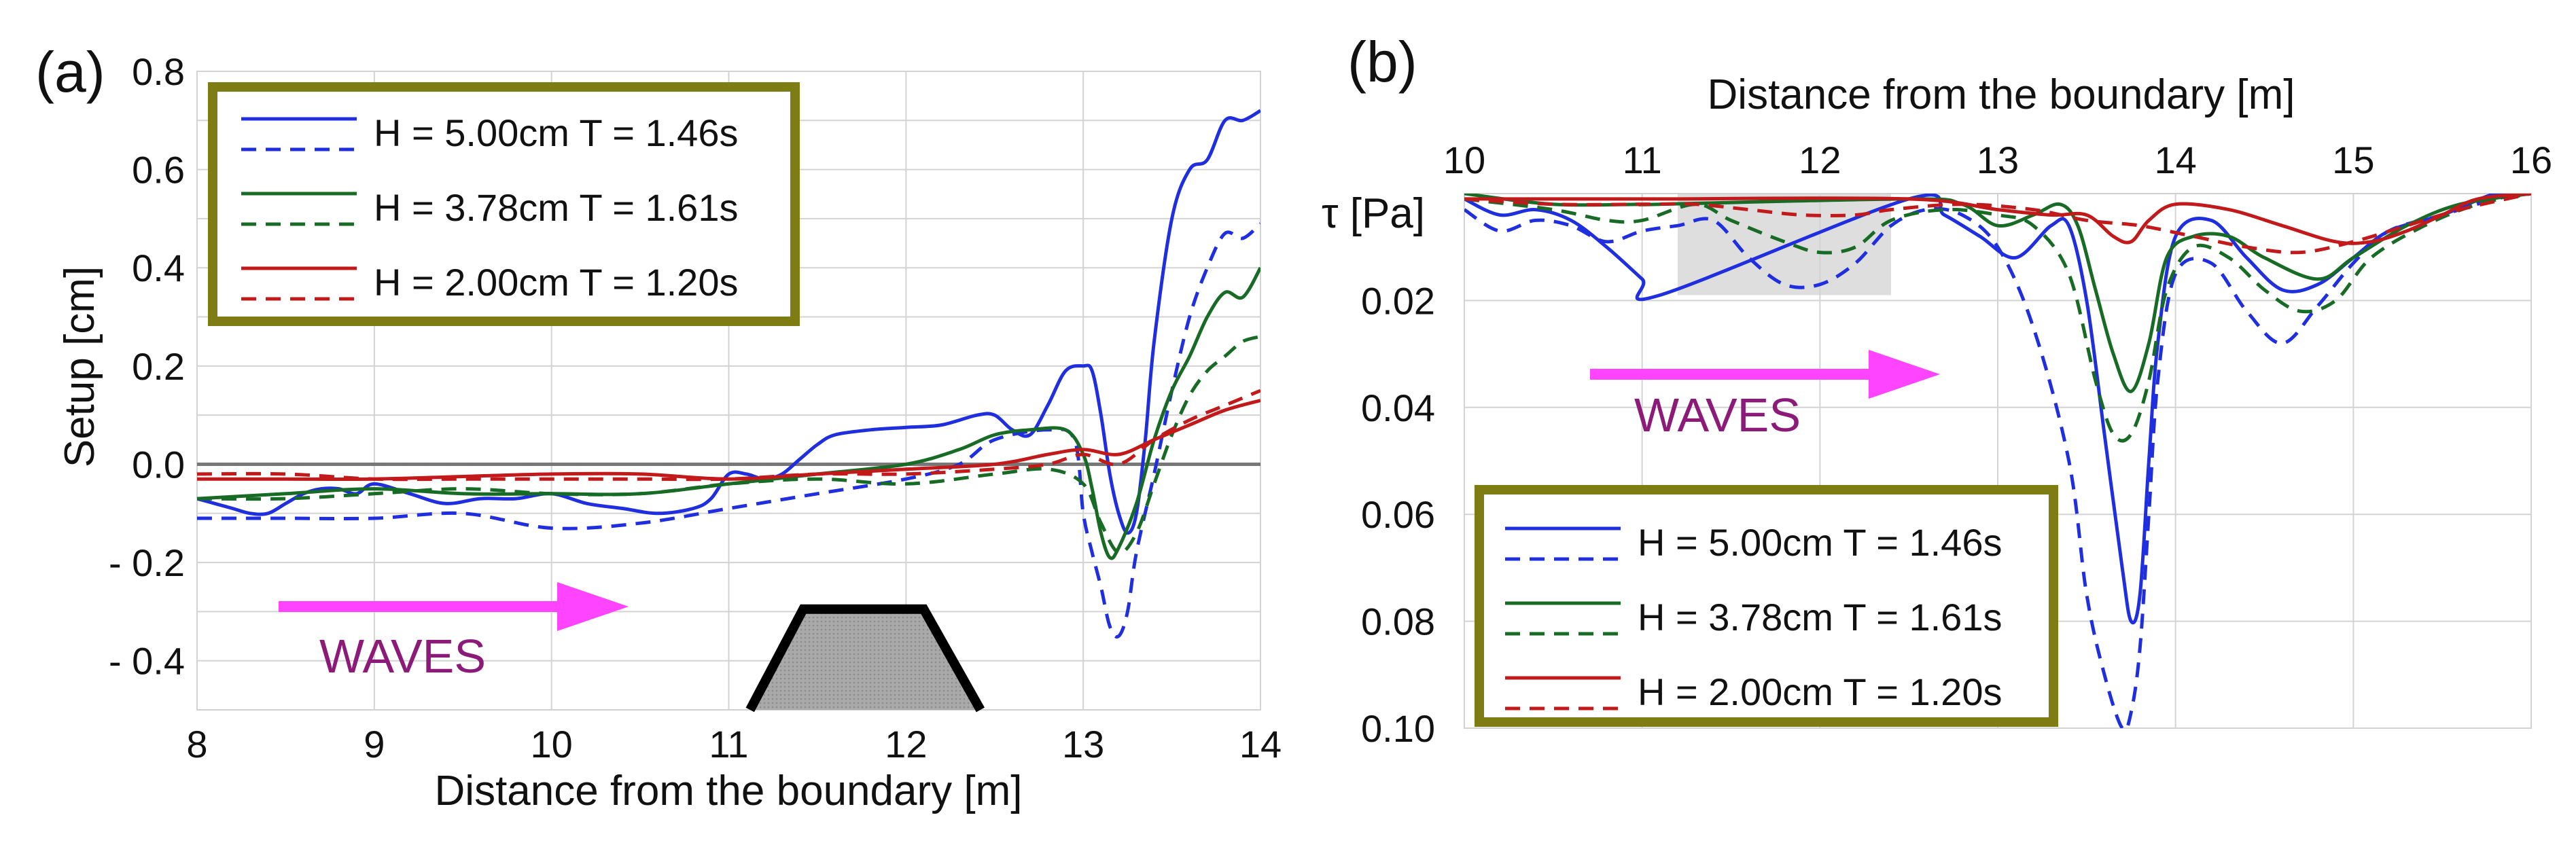 The width and height of the screenshot is (2576, 845). Describe the element at coordinates (158, 464) in the screenshot. I see `y-tick-label: 0.0` at that location.